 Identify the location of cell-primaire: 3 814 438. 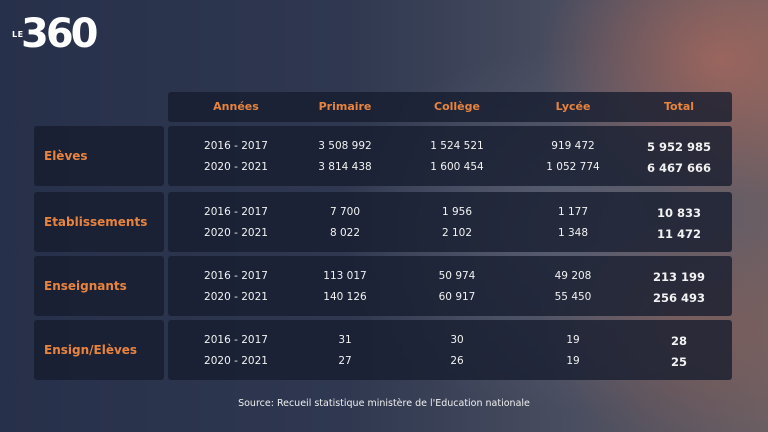
(345, 167).